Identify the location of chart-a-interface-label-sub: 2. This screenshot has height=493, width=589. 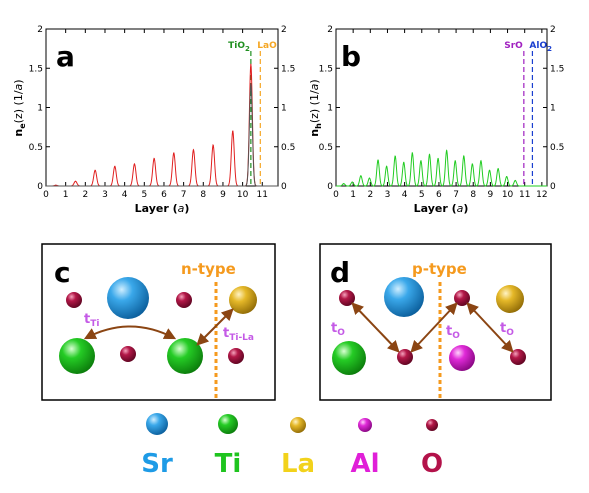
(247, 49).